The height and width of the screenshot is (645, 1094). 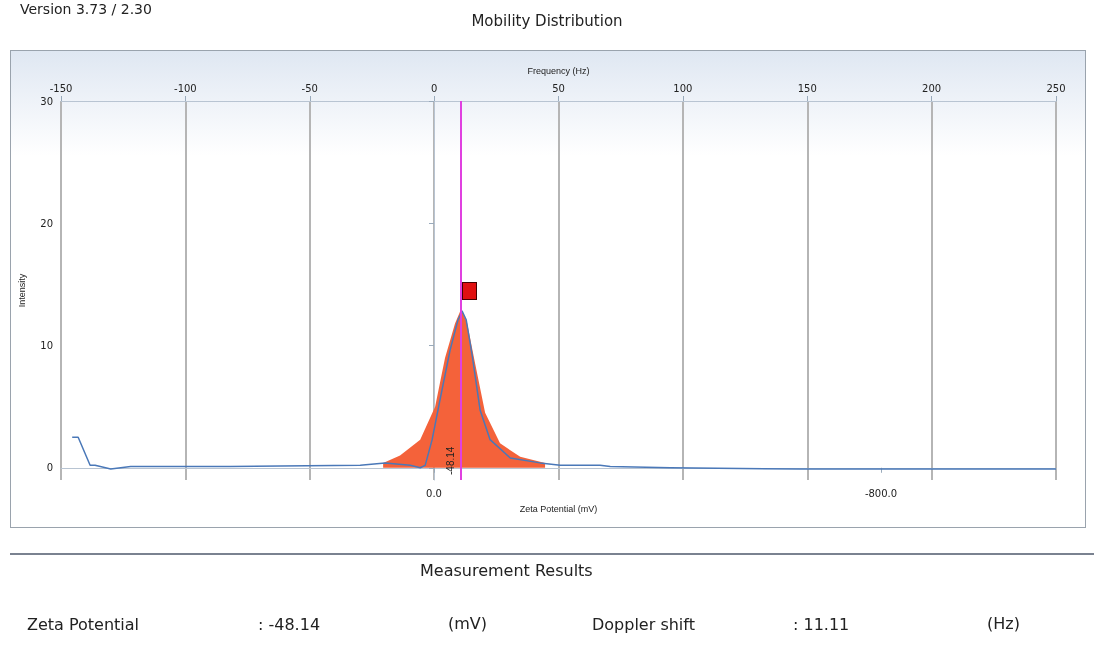 I want to click on chart-title: Mobility Distribution, so click(x=547, y=20).